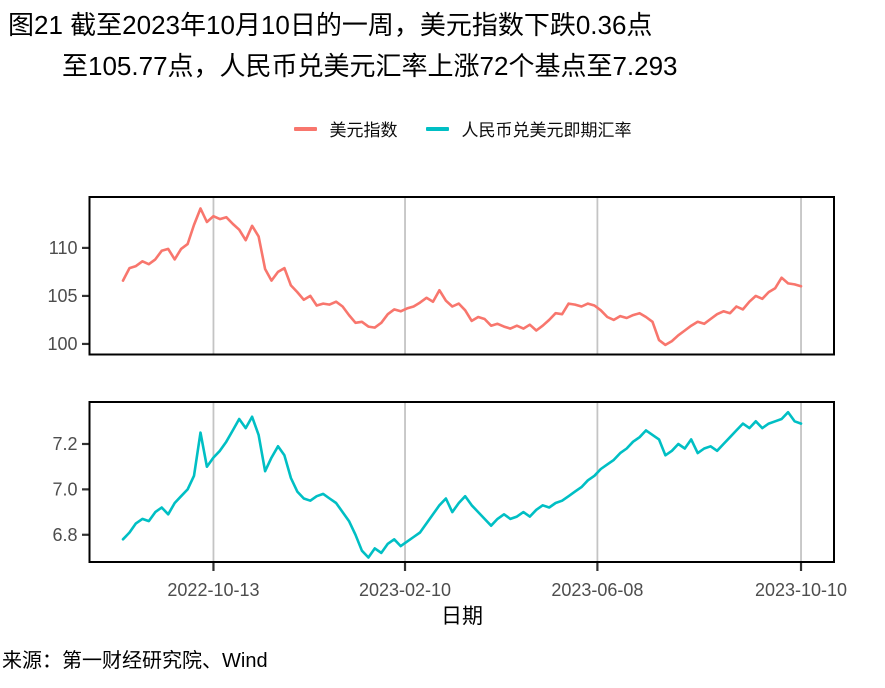  I want to click on legend-item-cny-rate: 人民币兑美元即期汇率, so click(528, 128).